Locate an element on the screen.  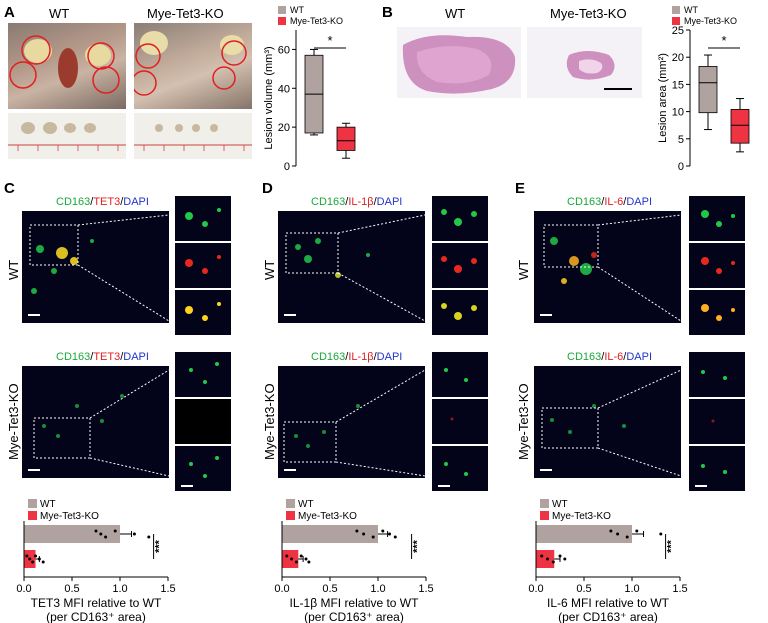
panel-c-zoom-ko-merge is located at coordinates (203, 468).